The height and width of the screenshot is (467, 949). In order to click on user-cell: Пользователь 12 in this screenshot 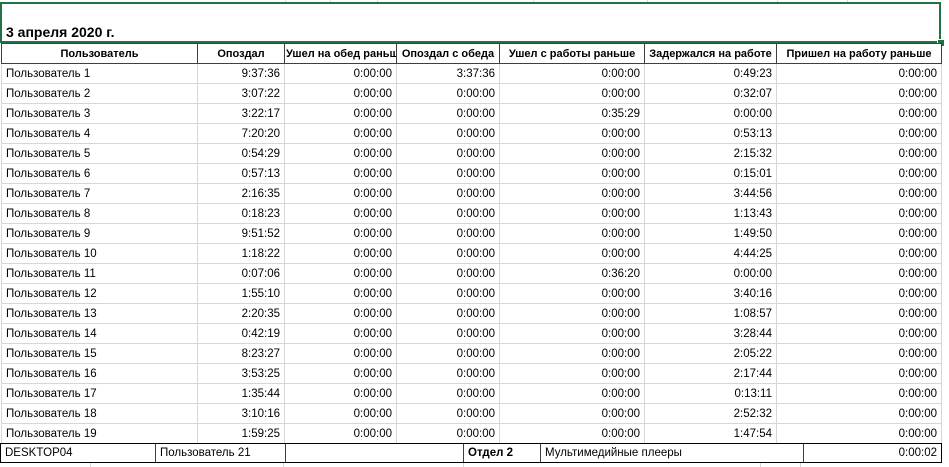, I will do `click(99, 293)`.